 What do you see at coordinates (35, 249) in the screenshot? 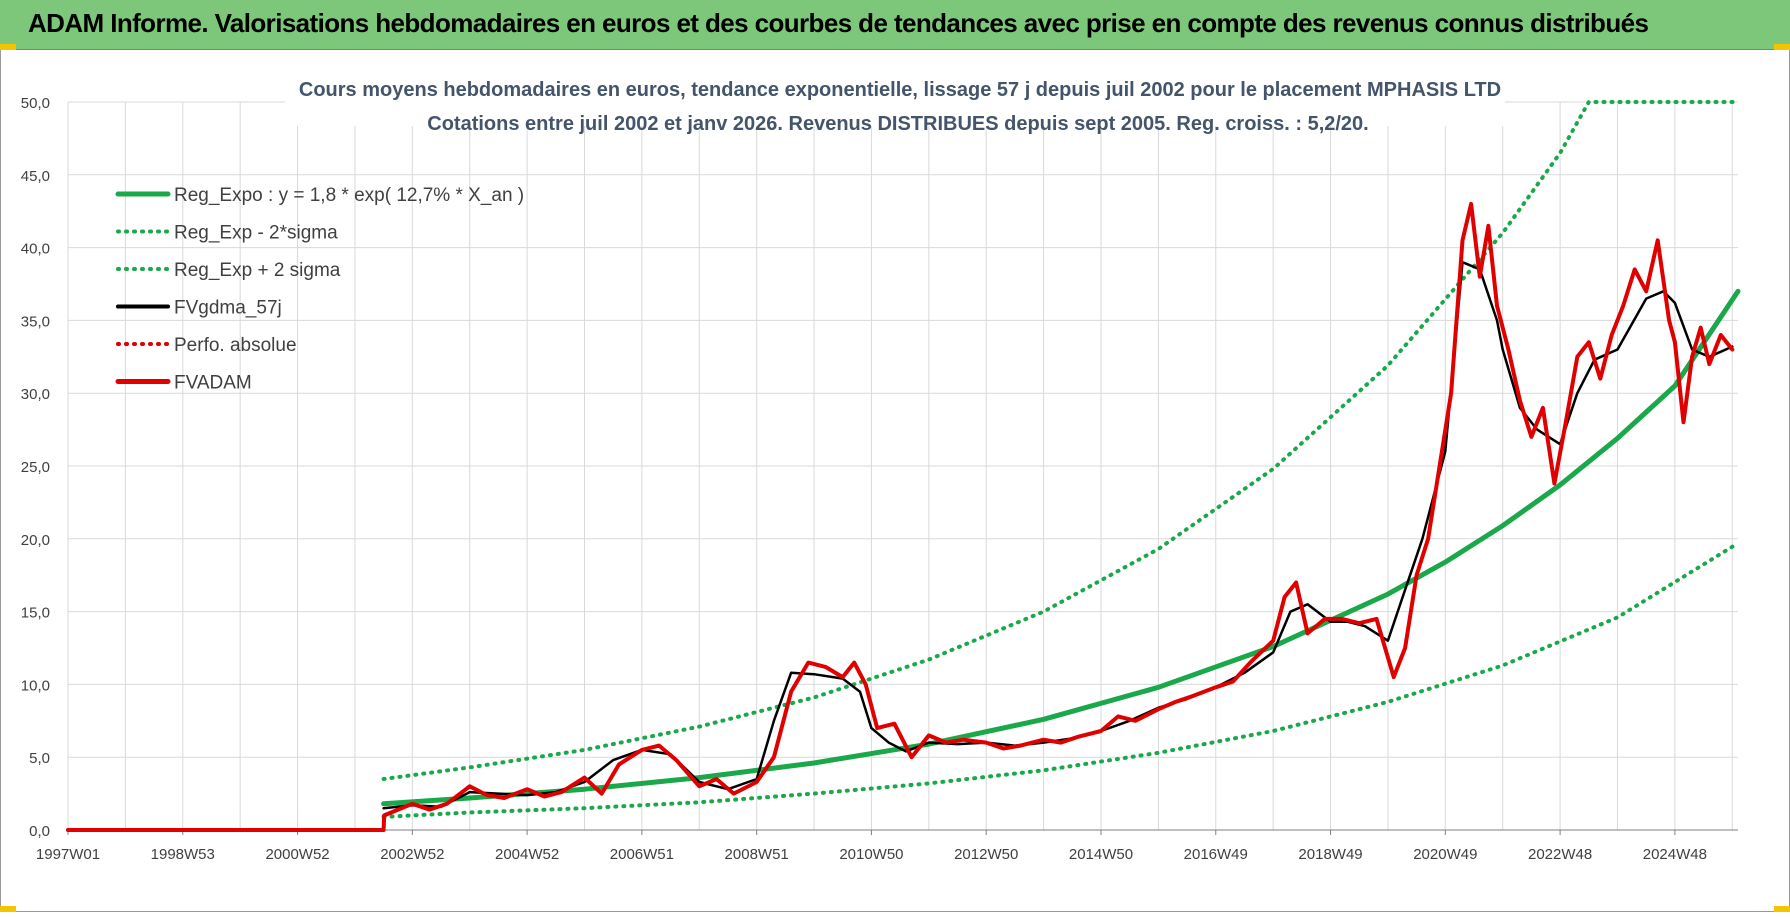
I see `y-tick-label: 40,0` at bounding box center [35, 249].